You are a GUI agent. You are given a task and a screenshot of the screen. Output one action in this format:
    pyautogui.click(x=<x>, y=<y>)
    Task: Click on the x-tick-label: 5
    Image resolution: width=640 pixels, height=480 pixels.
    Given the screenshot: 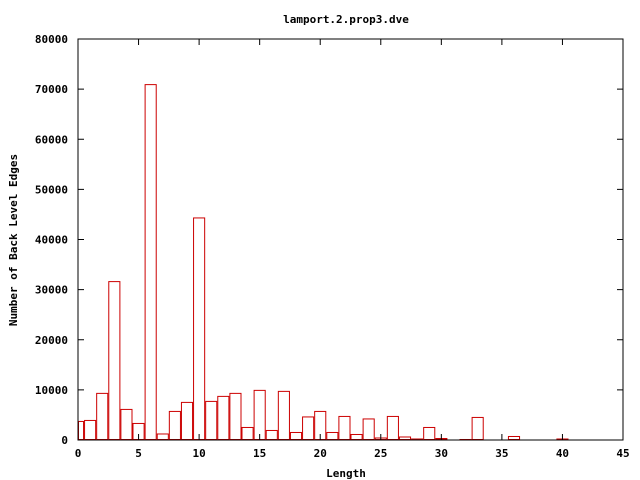 What is the action you would take?
    pyautogui.click(x=138, y=453)
    